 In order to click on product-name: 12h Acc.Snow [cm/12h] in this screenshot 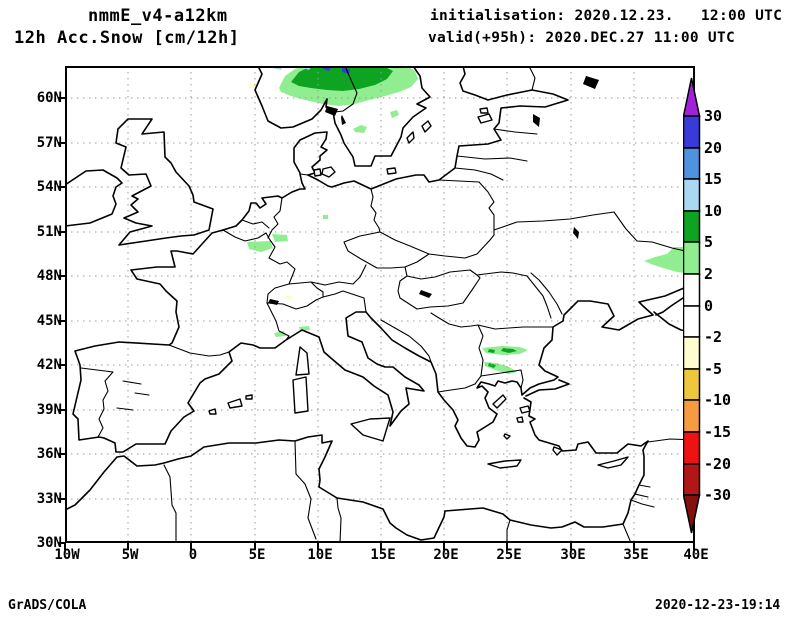, I will do `click(127, 38)`.